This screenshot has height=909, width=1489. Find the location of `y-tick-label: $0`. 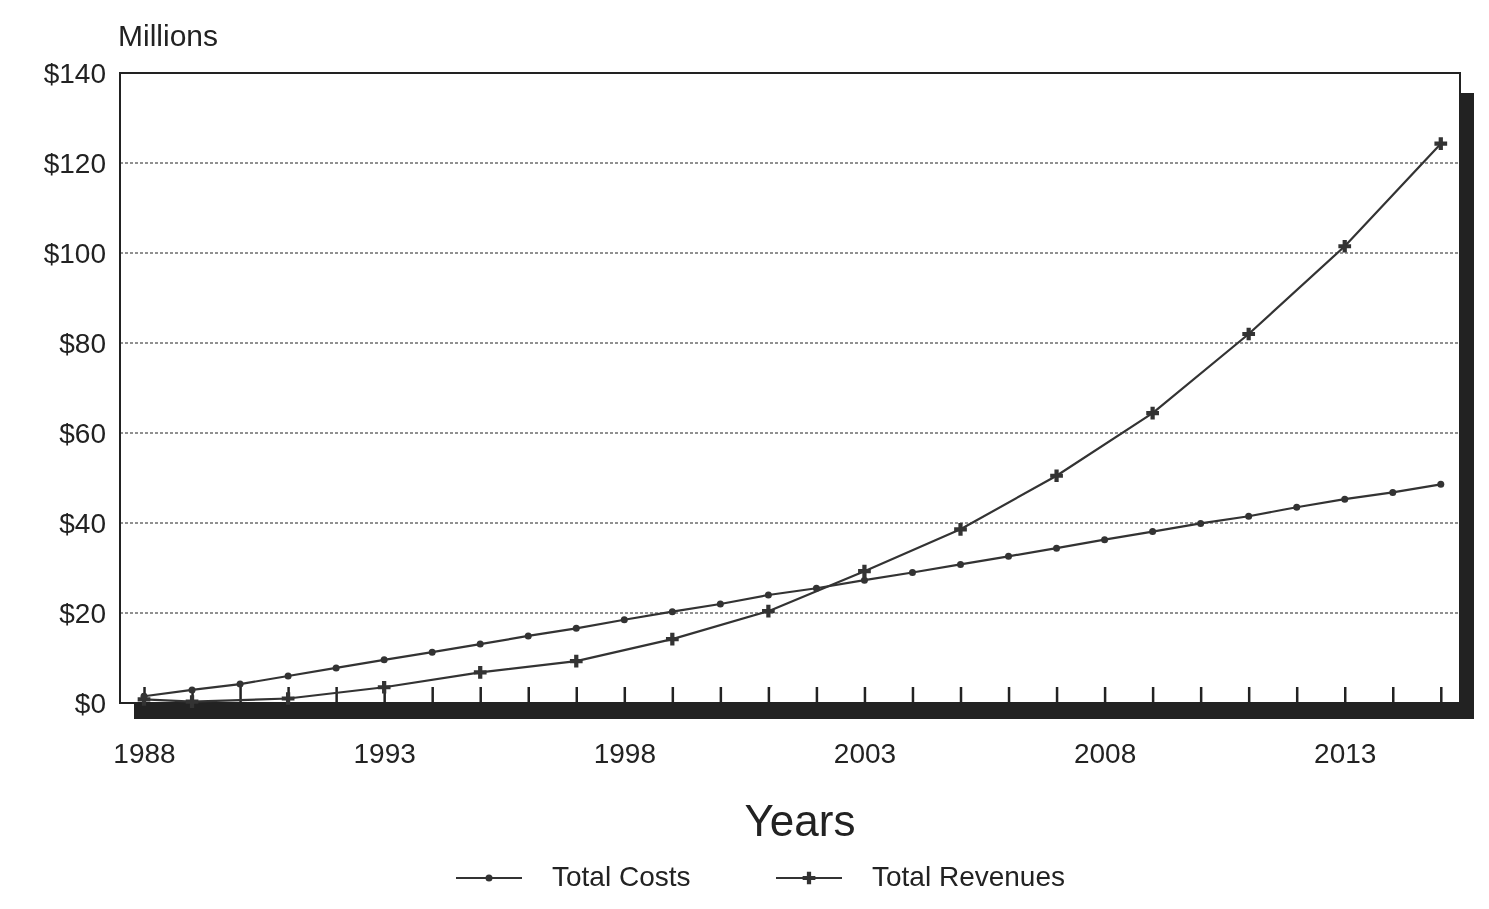

y-tick-label: $0 is located at coordinates (90, 703).